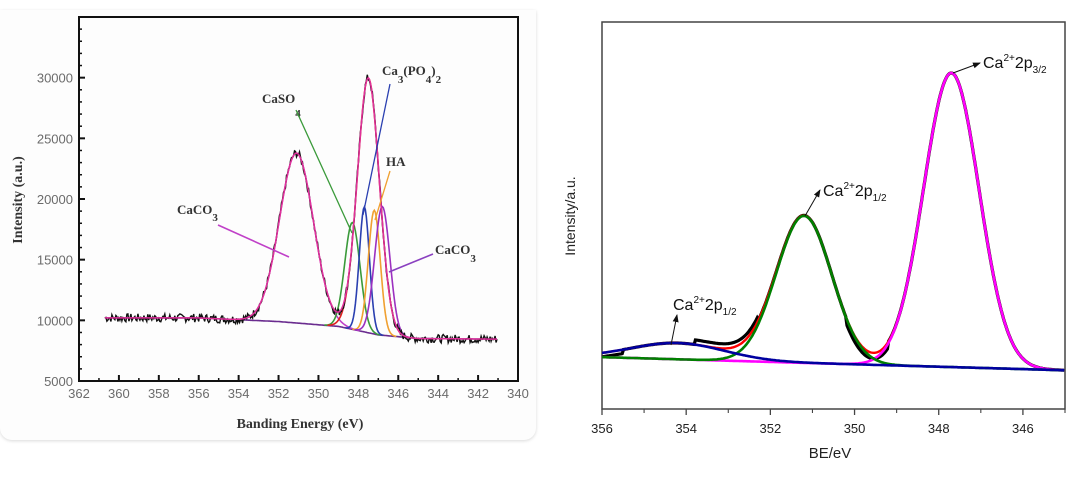  What do you see at coordinates (55, 138) in the screenshot?
I see `y-tick-label: 25000` at bounding box center [55, 138].